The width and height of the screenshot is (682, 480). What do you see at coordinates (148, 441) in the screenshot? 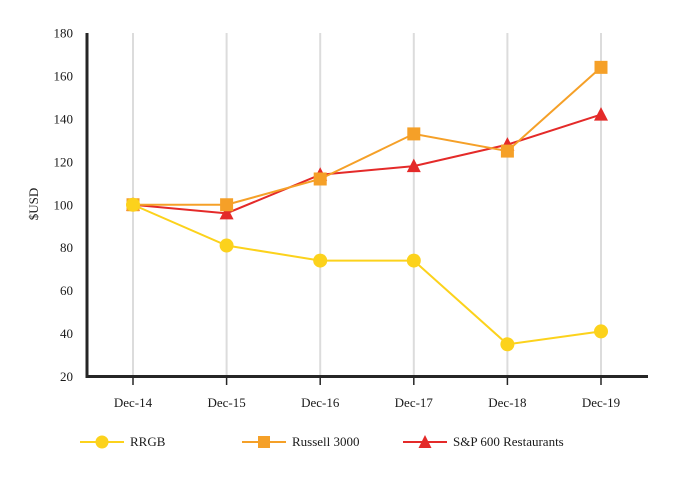
I see `legend-label: RRGB` at bounding box center [148, 441].